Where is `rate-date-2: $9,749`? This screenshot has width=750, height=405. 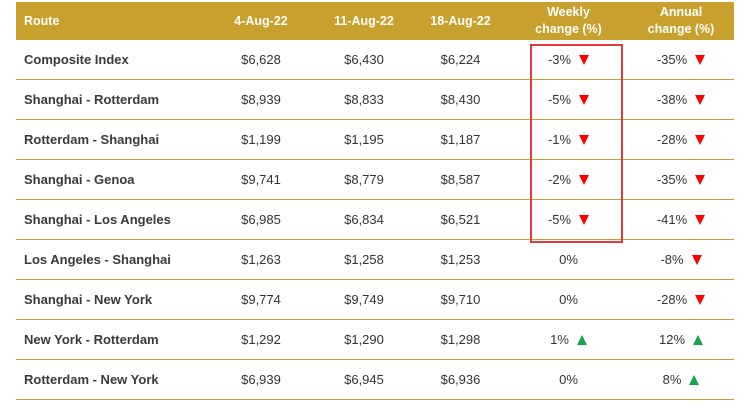
rate-date-2: $9,749 is located at coordinates (364, 299).